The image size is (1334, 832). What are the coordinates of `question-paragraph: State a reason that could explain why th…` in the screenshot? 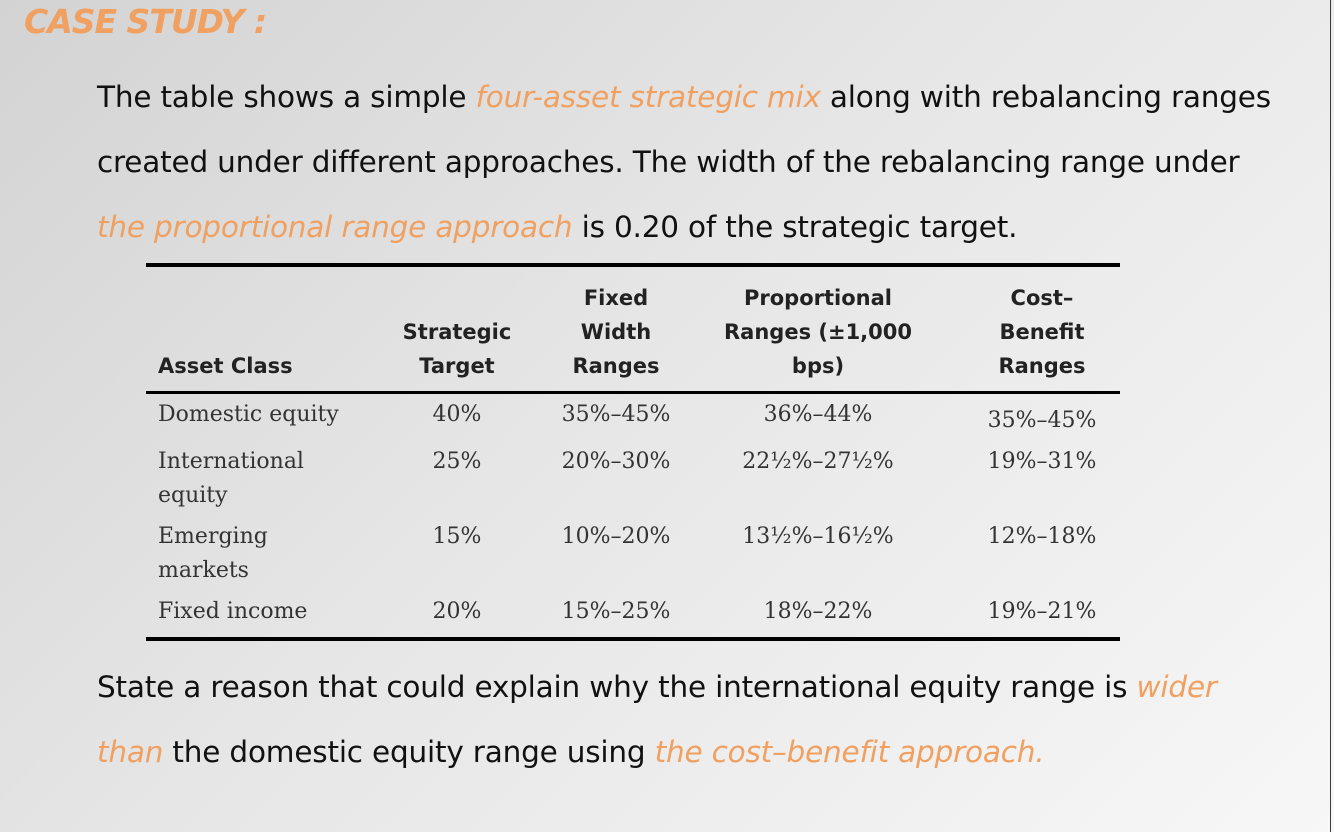 It's located at (687, 720).